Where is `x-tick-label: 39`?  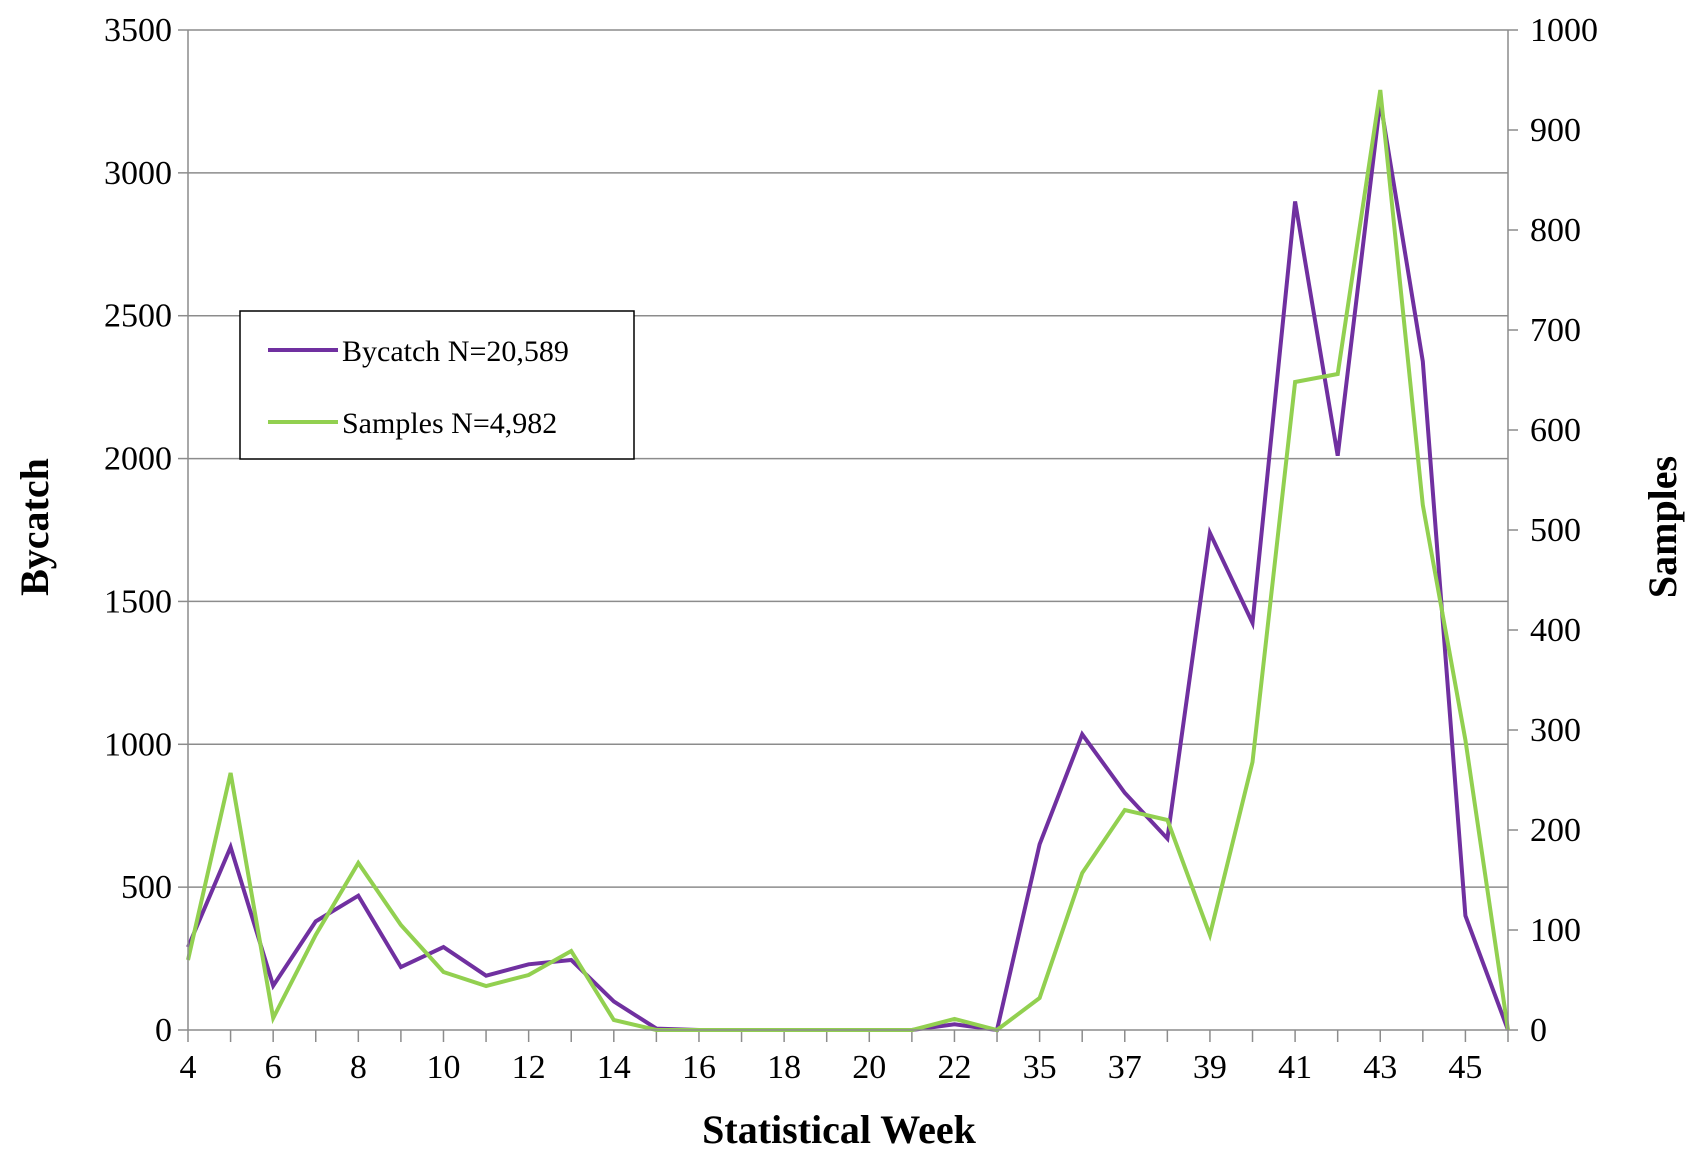 x-tick-label: 39 is located at coordinates (1210, 1067).